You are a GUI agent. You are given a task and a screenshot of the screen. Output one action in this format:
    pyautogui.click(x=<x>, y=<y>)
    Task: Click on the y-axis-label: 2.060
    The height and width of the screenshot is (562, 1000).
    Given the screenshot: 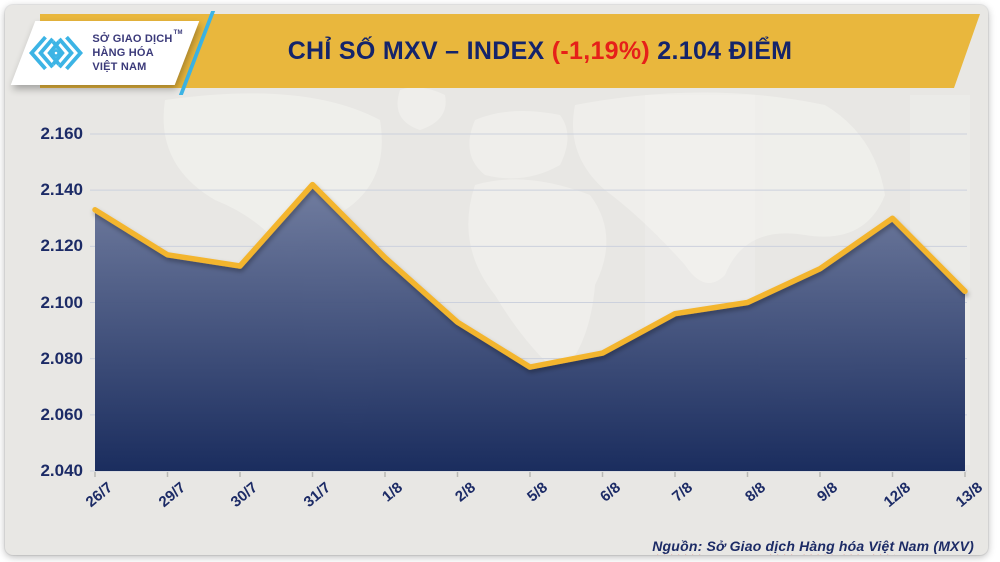 What is the action you would take?
    pyautogui.click(x=61, y=414)
    